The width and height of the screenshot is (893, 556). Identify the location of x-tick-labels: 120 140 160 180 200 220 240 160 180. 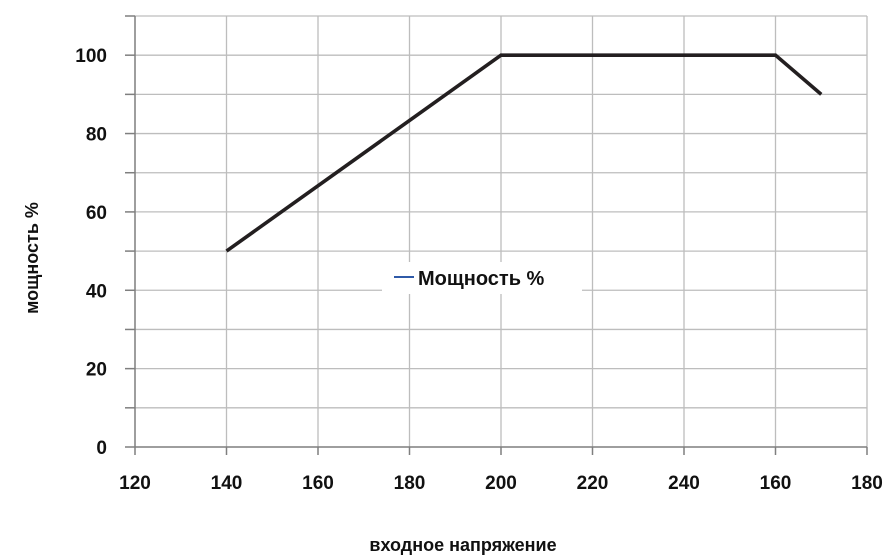
(501, 483).